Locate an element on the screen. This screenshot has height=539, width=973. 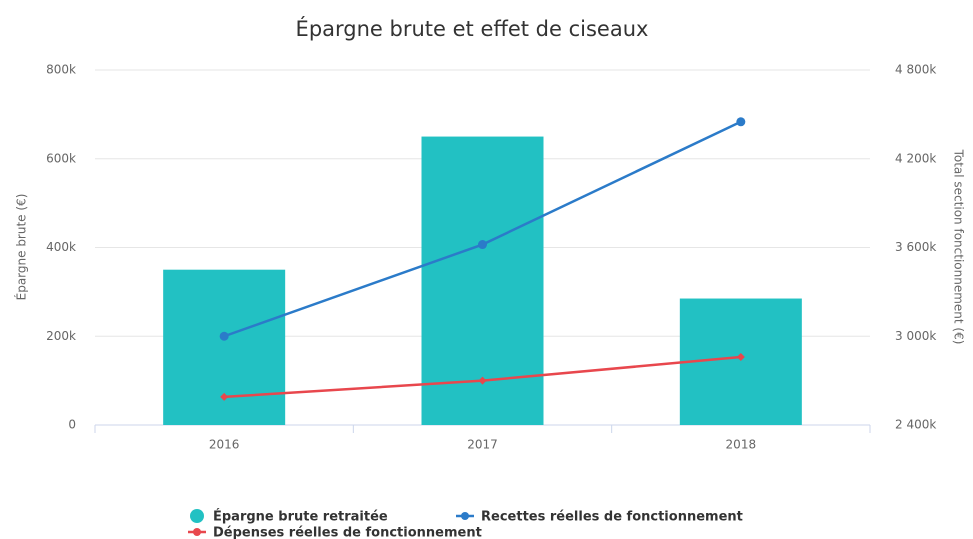
y-axis-title: Épargne brute (€) is located at coordinates (21, 247).